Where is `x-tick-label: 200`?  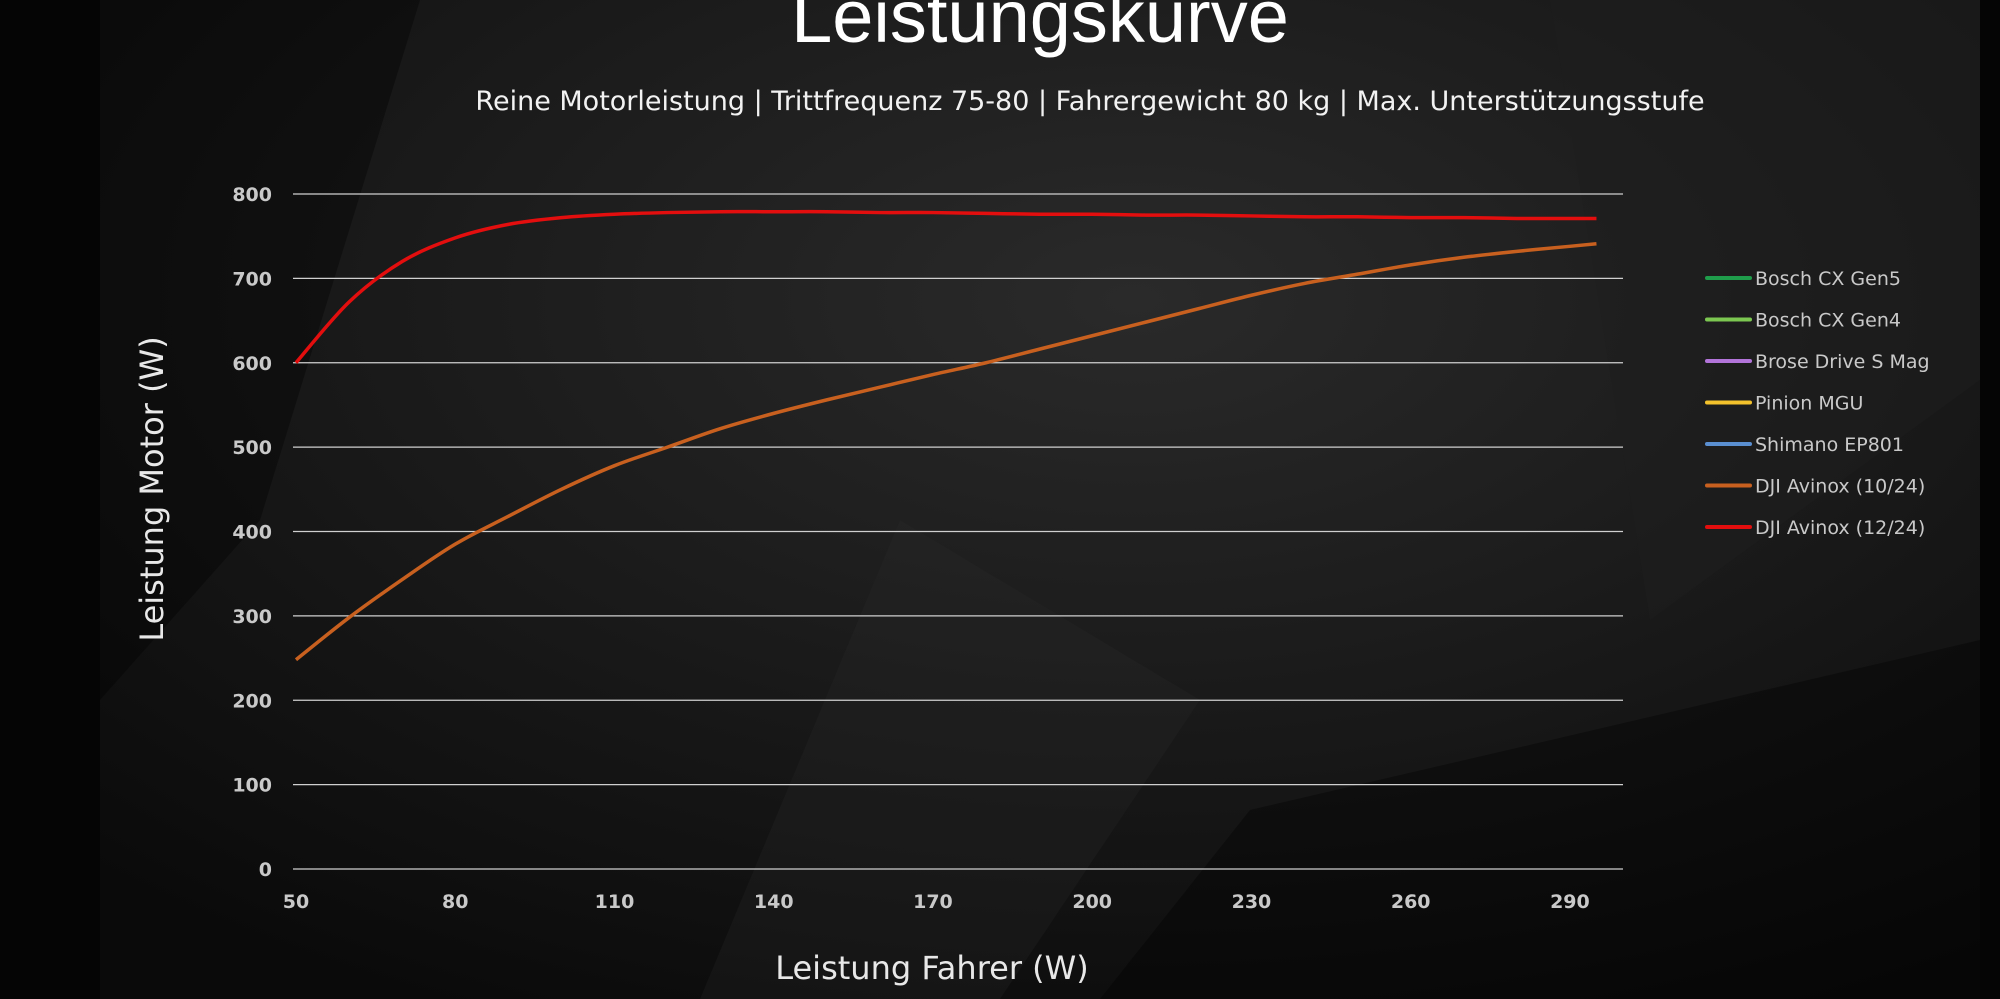 x-tick-label: 200 is located at coordinates (1092, 902).